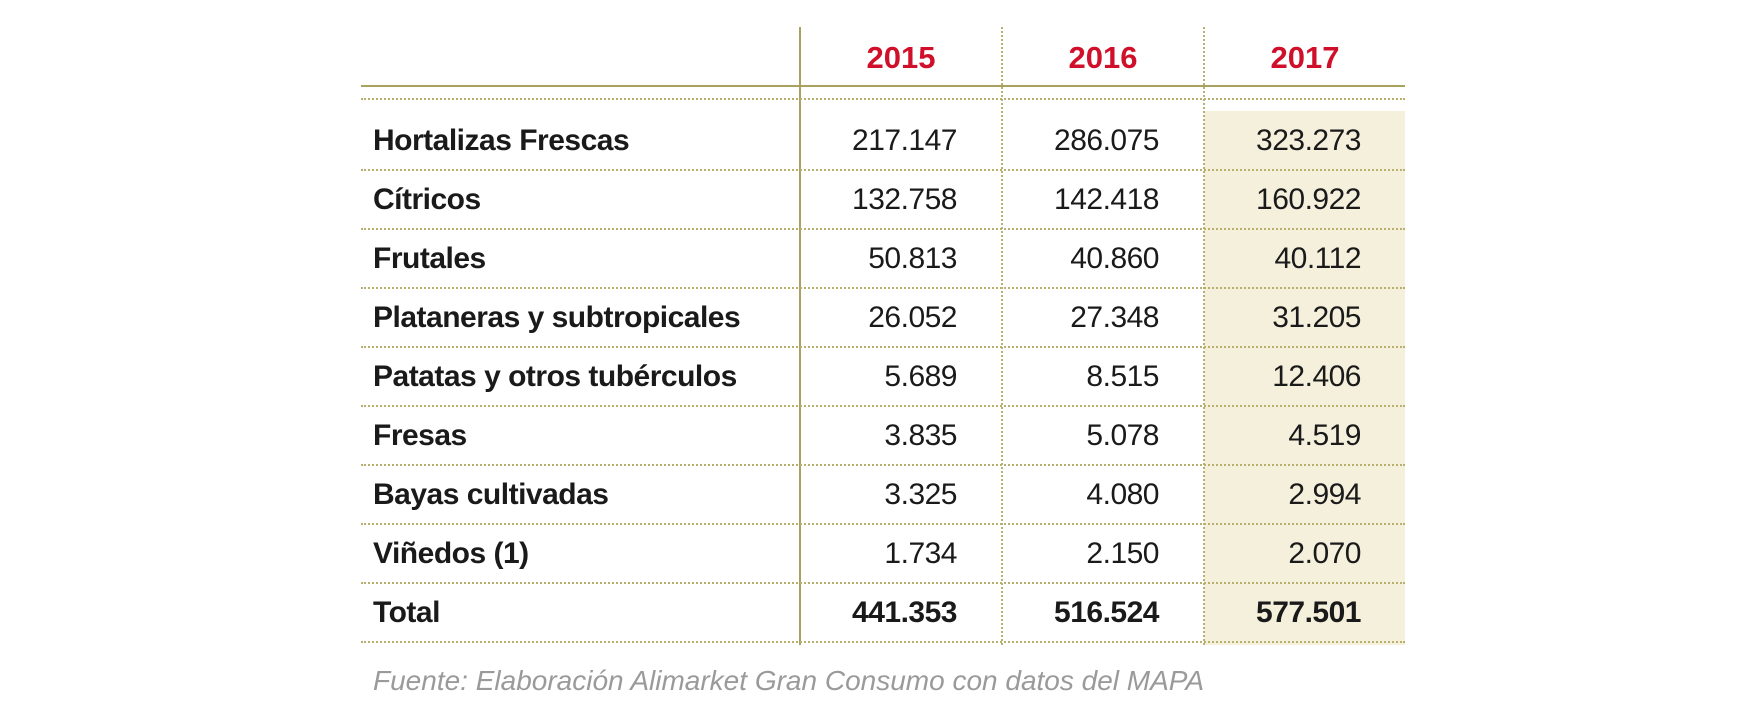 This screenshot has height=726, width=1760. Describe the element at coordinates (1305, 57) in the screenshot. I see `column-header: 2017` at that location.